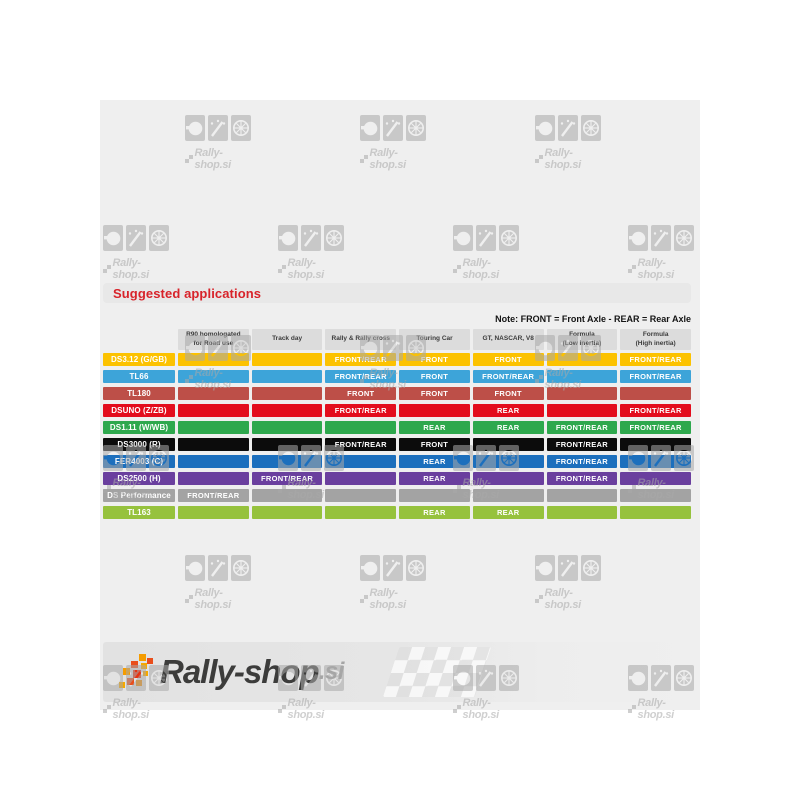 The image size is (800, 800). What do you see at coordinates (437, 672) in the screenshot?
I see `checkered-flag-pattern` at bounding box center [437, 672].